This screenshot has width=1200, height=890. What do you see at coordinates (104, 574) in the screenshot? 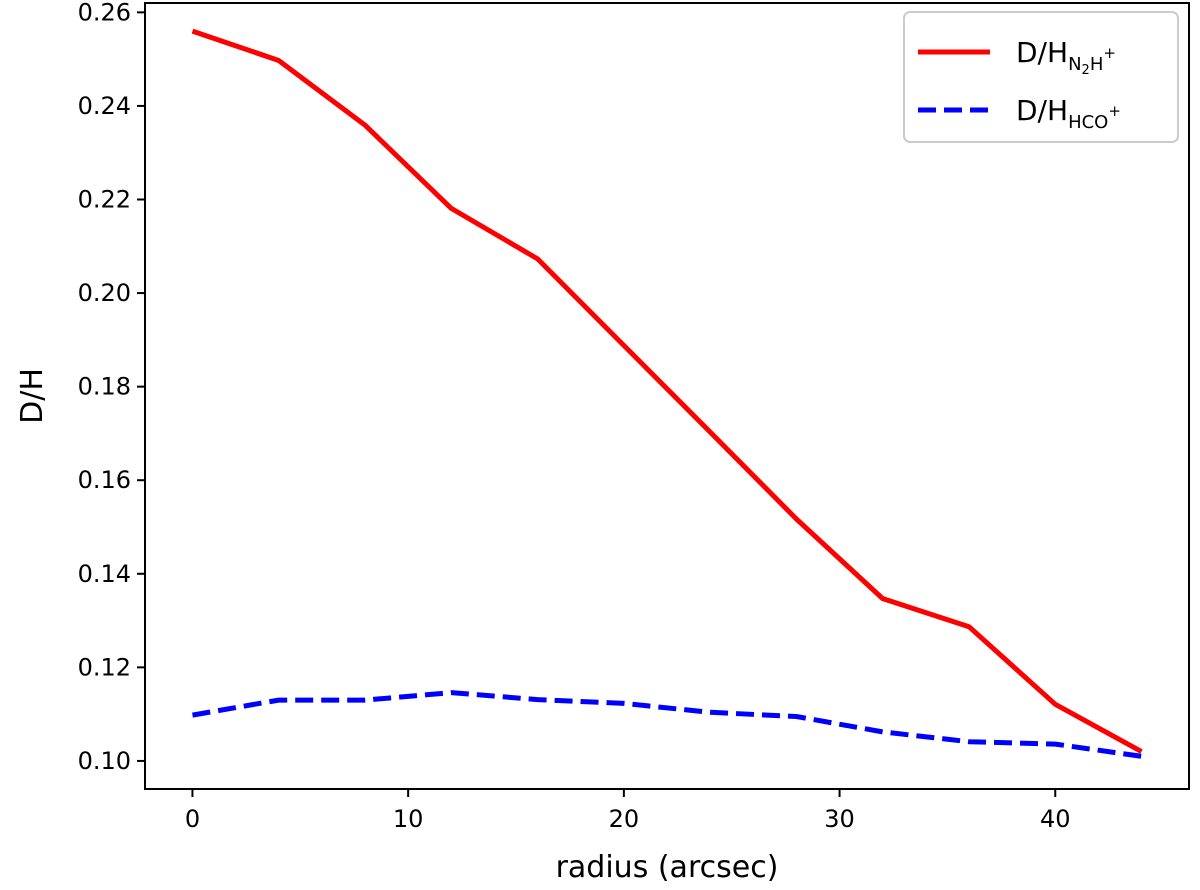
I see `y-tick-label: 0.14` at bounding box center [104, 574].